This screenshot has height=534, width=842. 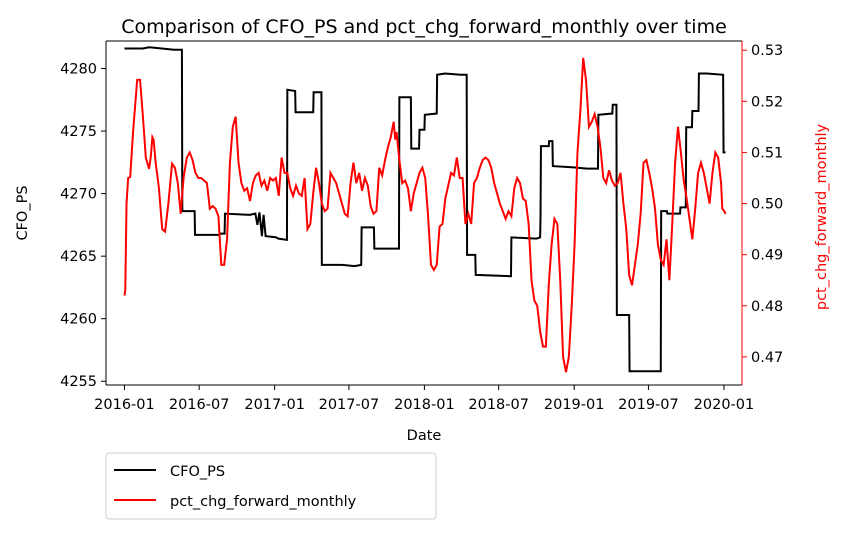 I want to click on y-left-tick-label: 4275, so click(x=78, y=132).